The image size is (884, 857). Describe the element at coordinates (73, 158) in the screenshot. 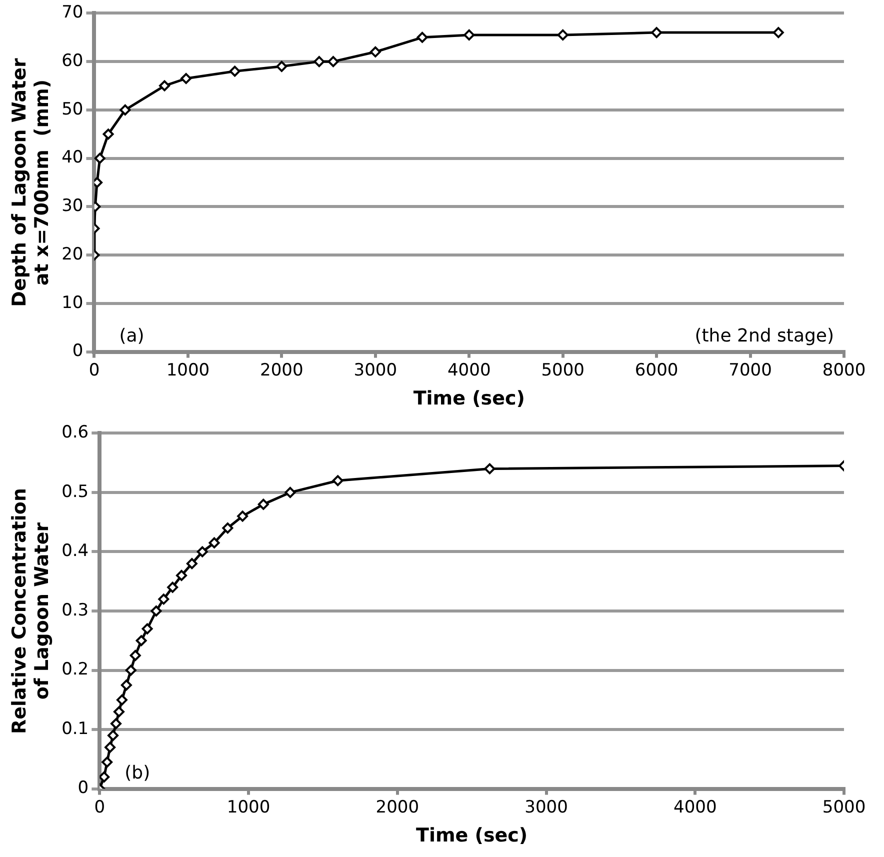

I see `y-tick-label: 40` at that location.